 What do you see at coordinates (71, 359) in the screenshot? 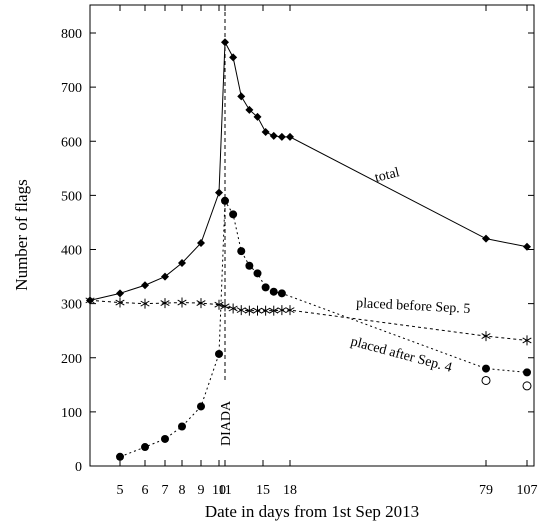
I see `y-tick-label: 200` at bounding box center [71, 359].